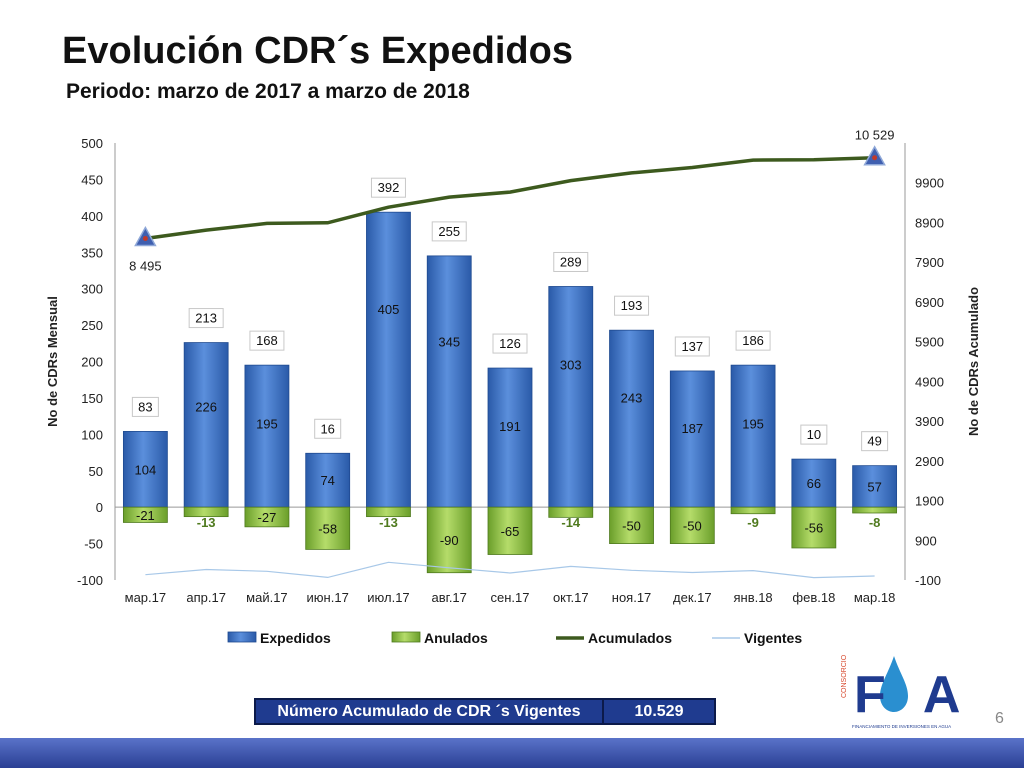 This screenshot has width=1024, height=768. What do you see at coordinates (660, 711) in the screenshot?
I see `summary-value: 10.529` at bounding box center [660, 711].